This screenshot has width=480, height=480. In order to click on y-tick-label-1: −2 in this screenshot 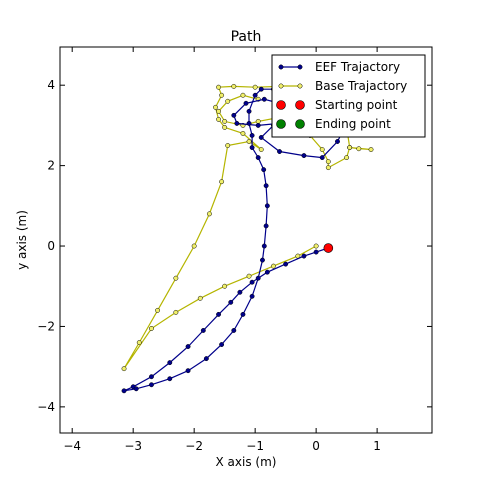, I will do `click(46, 326)`.